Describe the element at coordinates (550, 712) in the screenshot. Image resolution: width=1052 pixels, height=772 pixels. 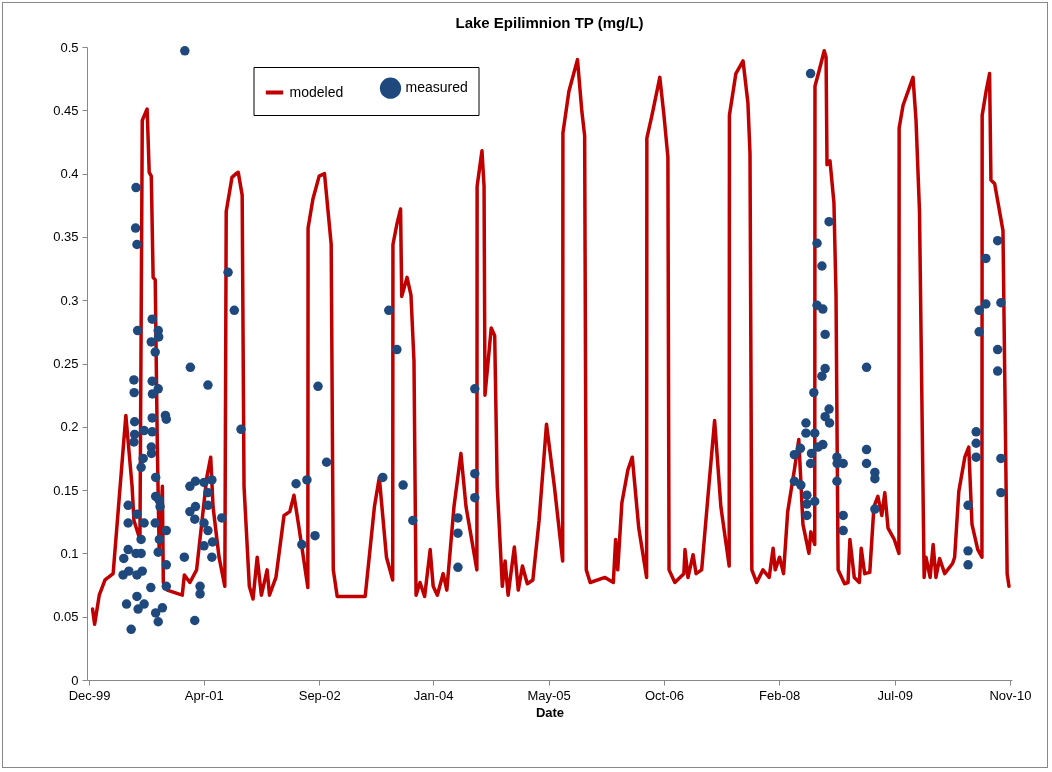
I see `x-axis-title: Date` at that location.